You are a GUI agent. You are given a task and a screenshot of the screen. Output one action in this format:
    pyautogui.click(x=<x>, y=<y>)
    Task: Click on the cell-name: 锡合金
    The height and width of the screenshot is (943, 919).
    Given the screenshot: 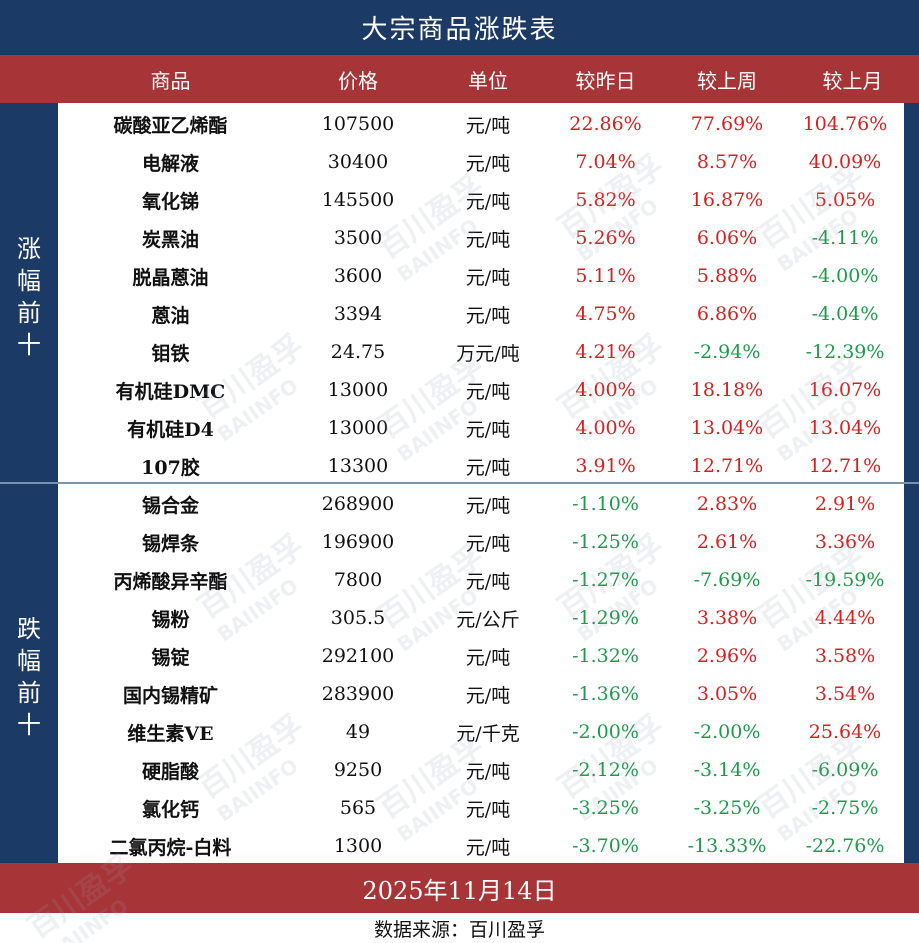 What is the action you would take?
    pyautogui.click(x=170, y=505)
    